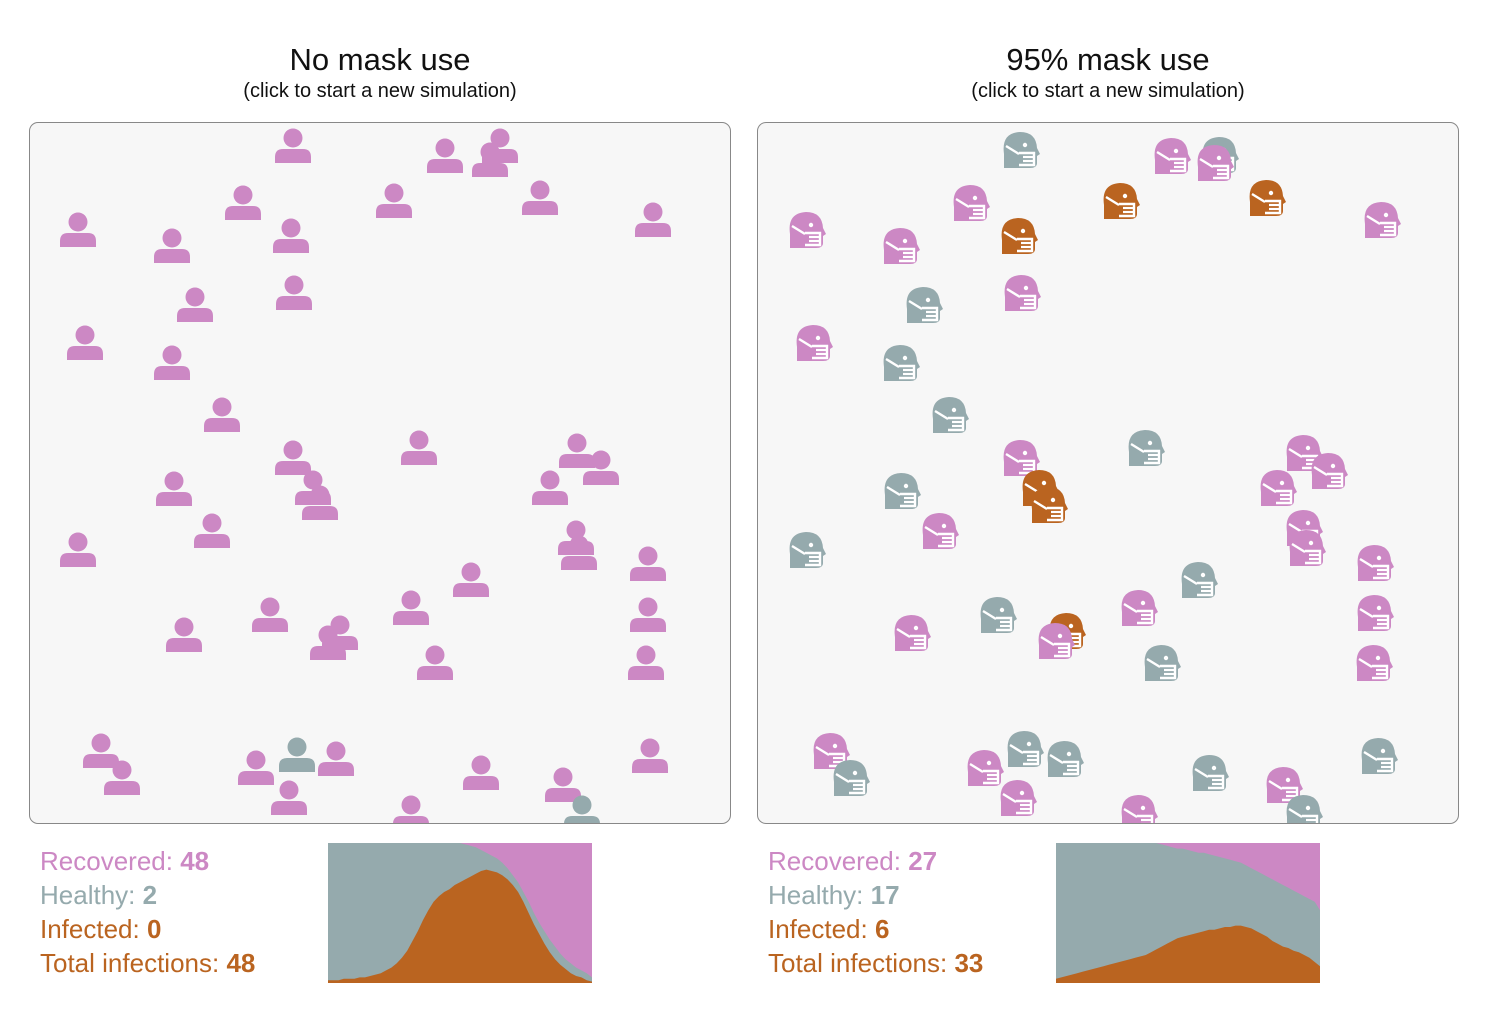 The image size is (1506, 1010). I want to click on total-infections-stat: Total infections: 33, so click(913, 963).